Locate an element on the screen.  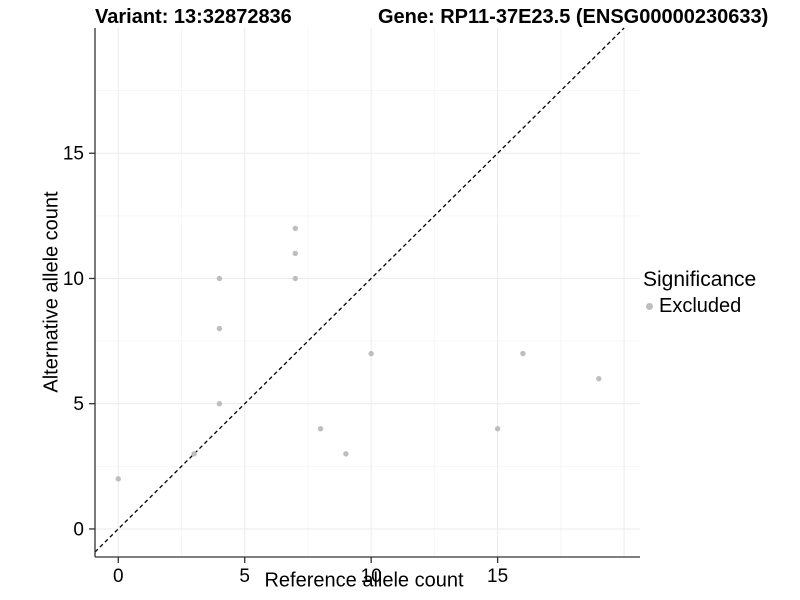
legend-item-label: Excluded is located at coordinates (700, 306).